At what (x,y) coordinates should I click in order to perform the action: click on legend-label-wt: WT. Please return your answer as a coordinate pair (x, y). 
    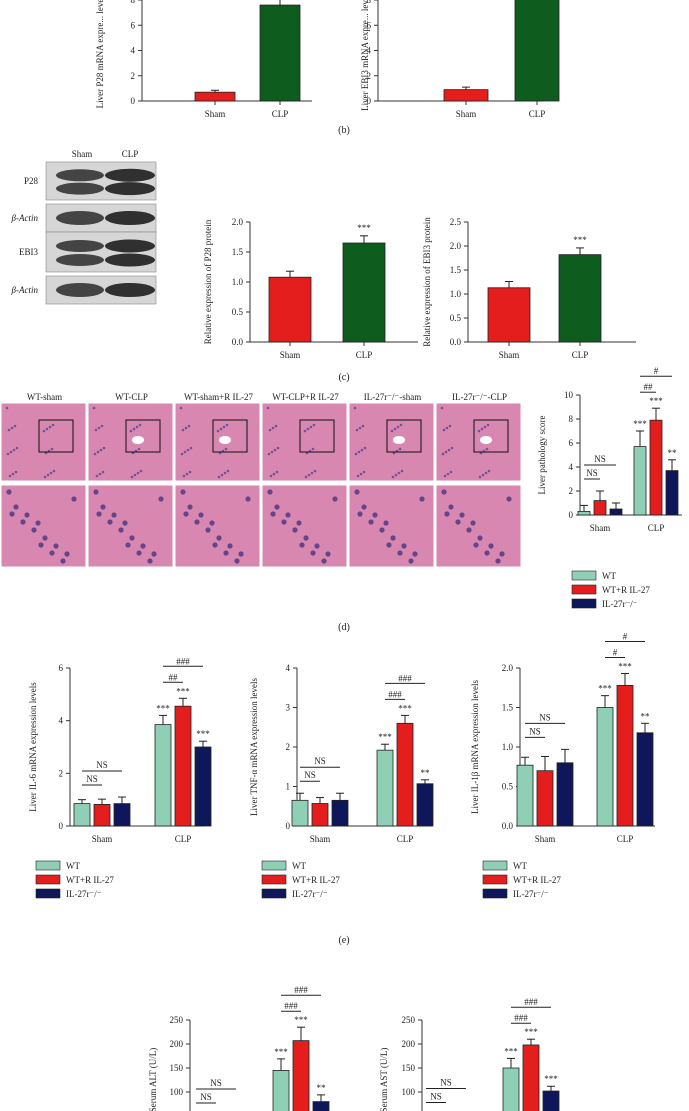
    Looking at the image, I should click on (609, 576).